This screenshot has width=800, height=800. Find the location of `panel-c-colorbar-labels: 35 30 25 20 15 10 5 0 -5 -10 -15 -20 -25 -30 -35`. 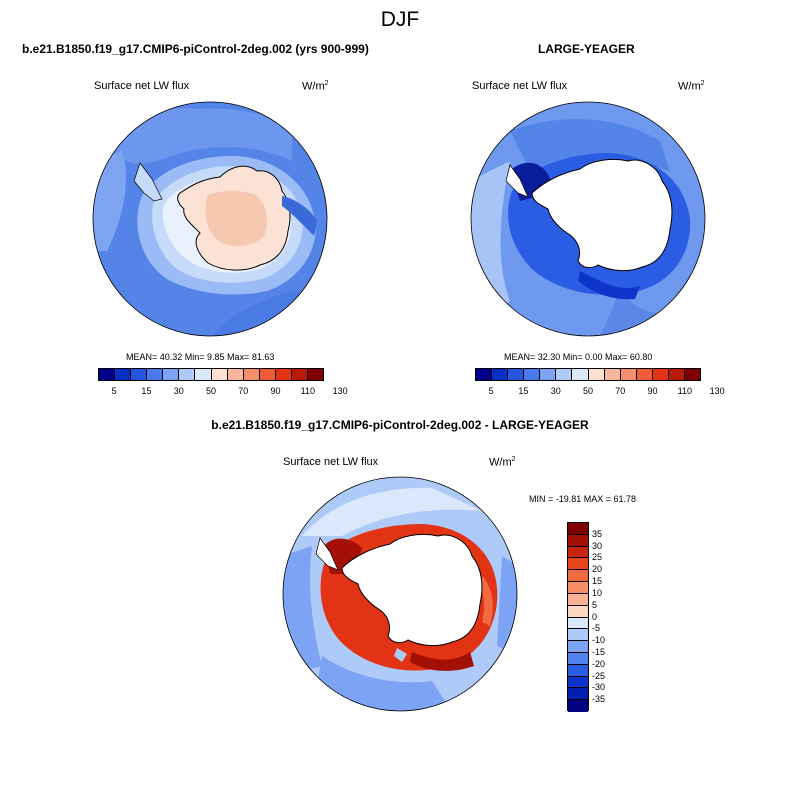

panel-c-colorbar-labels: 35 30 25 20 15 10 5 0 -5 -10 -15 -20 -25 -30 -35 is located at coordinates (612, 616).